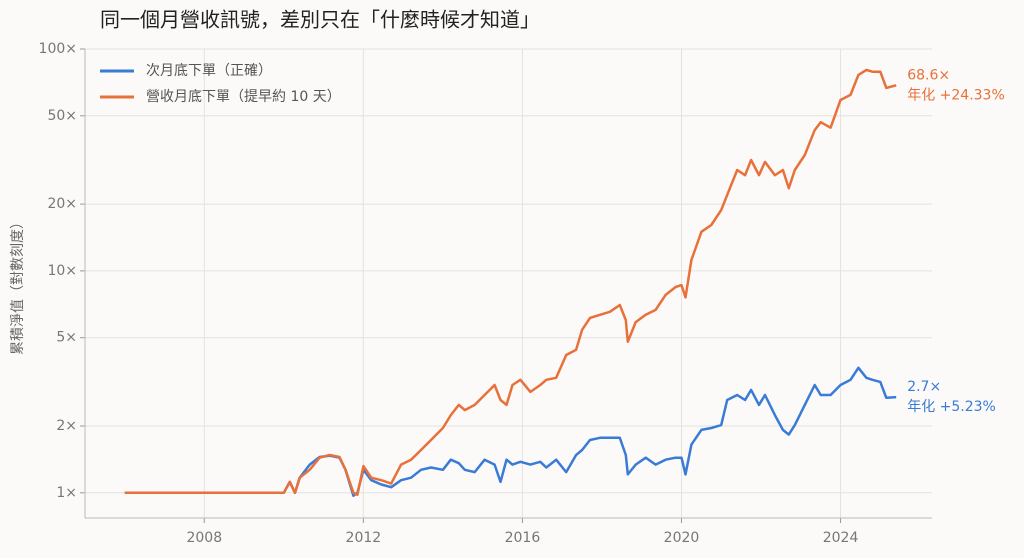 The height and width of the screenshot is (558, 1024). I want to click on y-tick-label: 100×, so click(58, 49).